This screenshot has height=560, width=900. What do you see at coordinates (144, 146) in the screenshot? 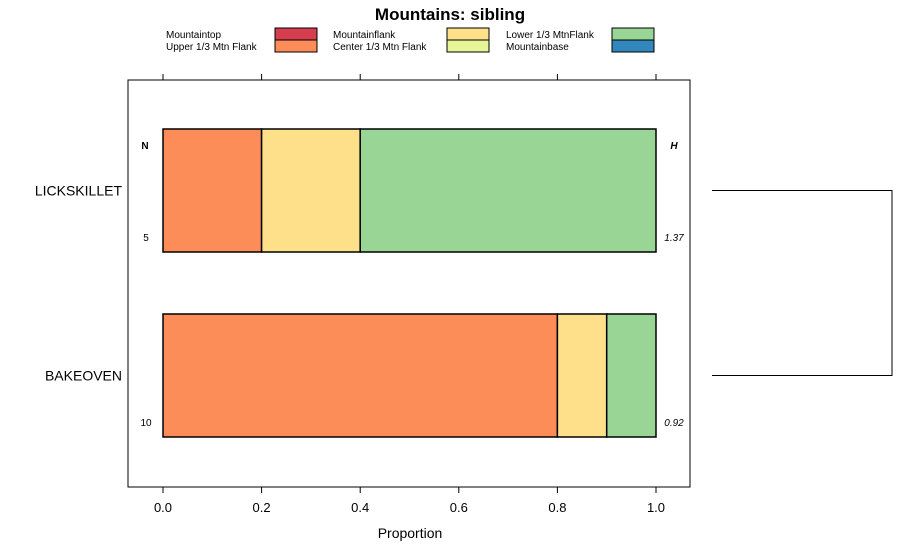
I see `n-header: N` at bounding box center [144, 146].